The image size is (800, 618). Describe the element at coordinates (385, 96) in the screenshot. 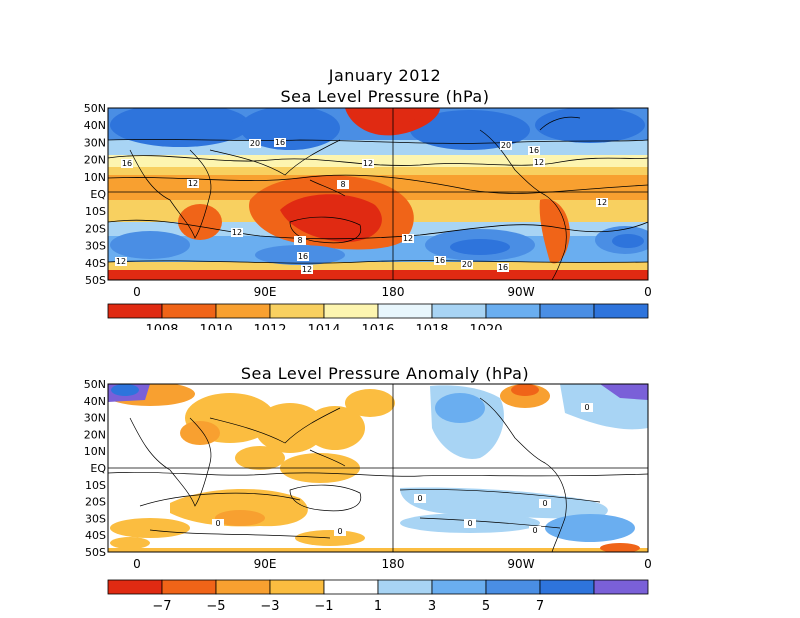

I see `top-map-subtitle: Sea Level Pressure (hPa)` at that location.